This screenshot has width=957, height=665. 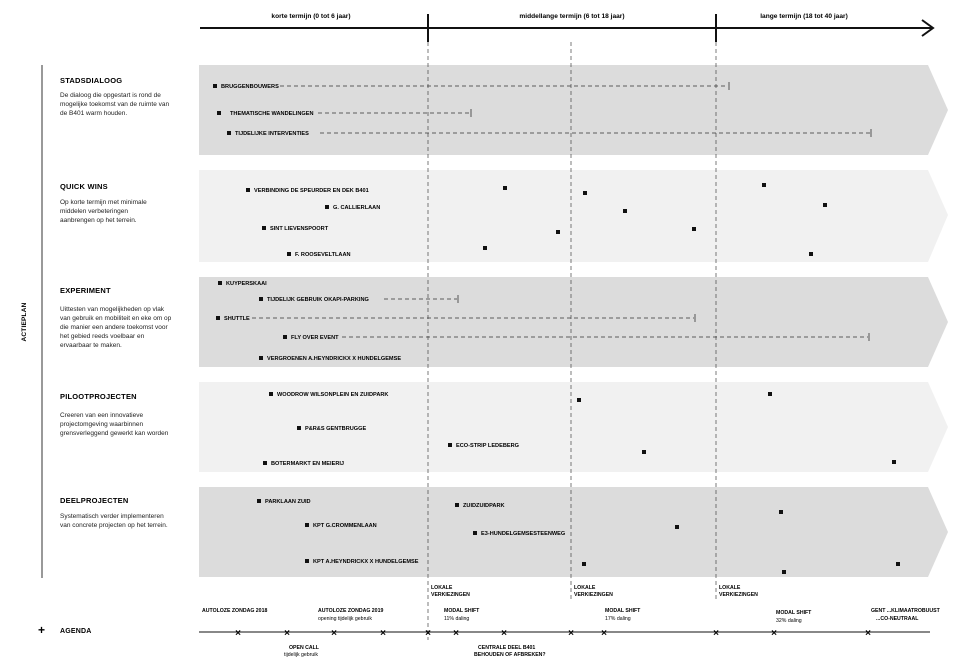 I want to click on agenda-plus-icon: +, so click(x=41, y=630).